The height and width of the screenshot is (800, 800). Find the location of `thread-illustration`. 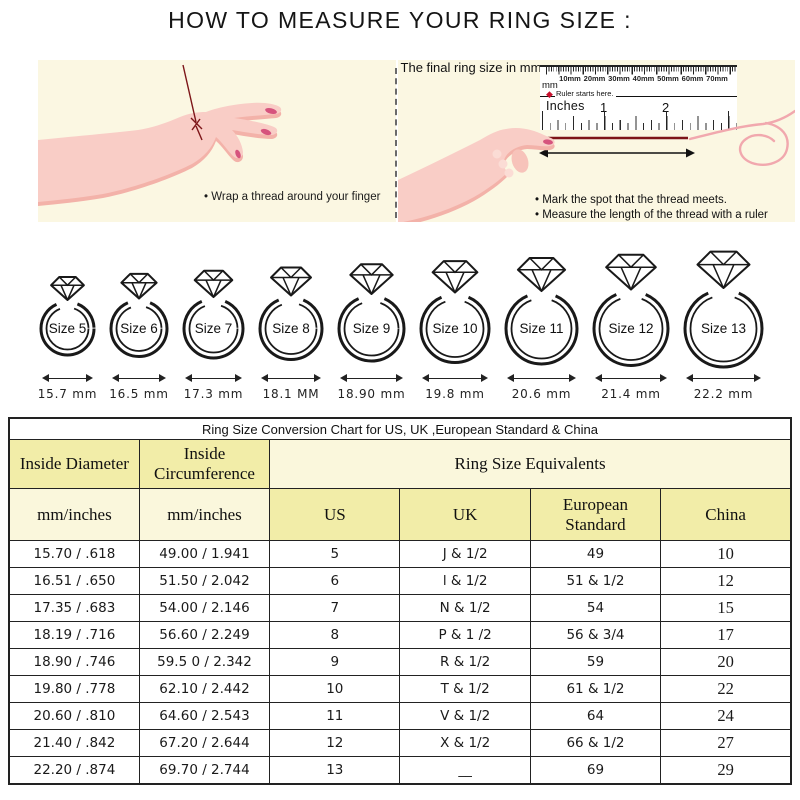

thread-illustration is located at coordinates (192, 102).